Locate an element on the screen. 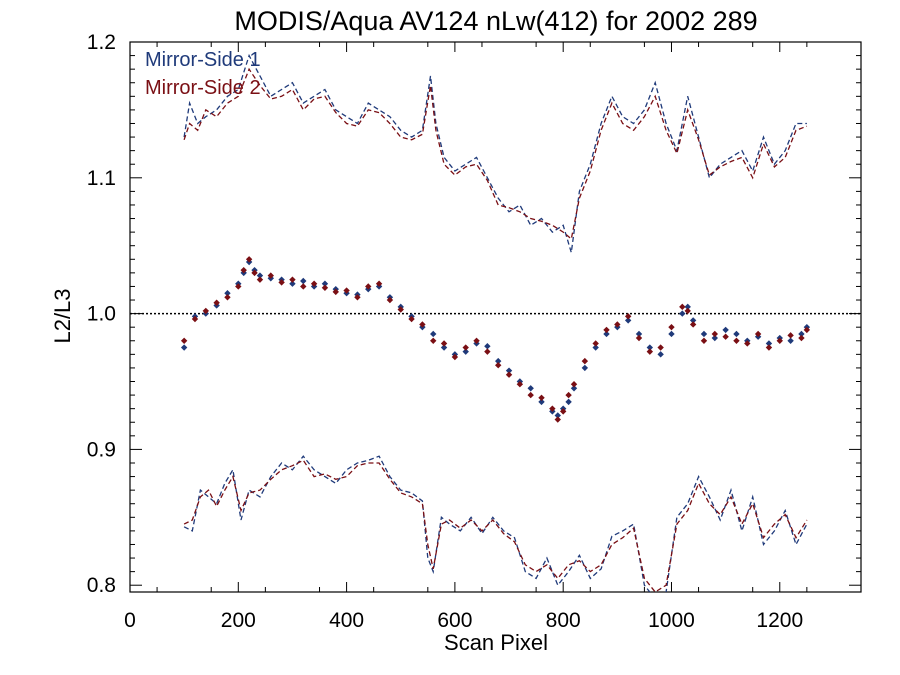  x-tick-label: 1200 is located at coordinates (779, 620).